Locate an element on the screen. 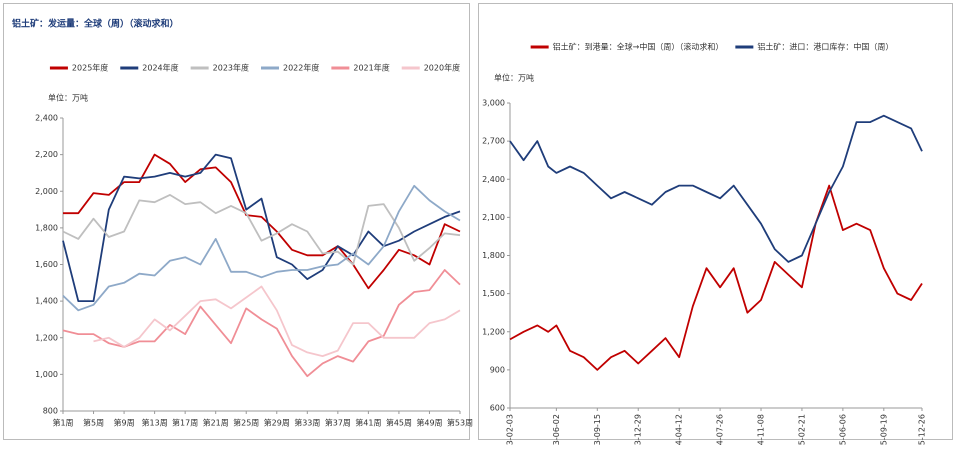 The image size is (956, 450). x-tick-label: 2023-09-15 is located at coordinates (597, 430).